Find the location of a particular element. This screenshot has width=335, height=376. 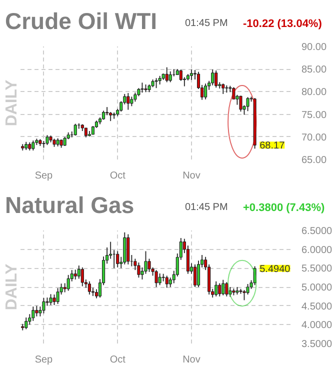

chart-title: Natural Gas is located at coordinates (69, 205).